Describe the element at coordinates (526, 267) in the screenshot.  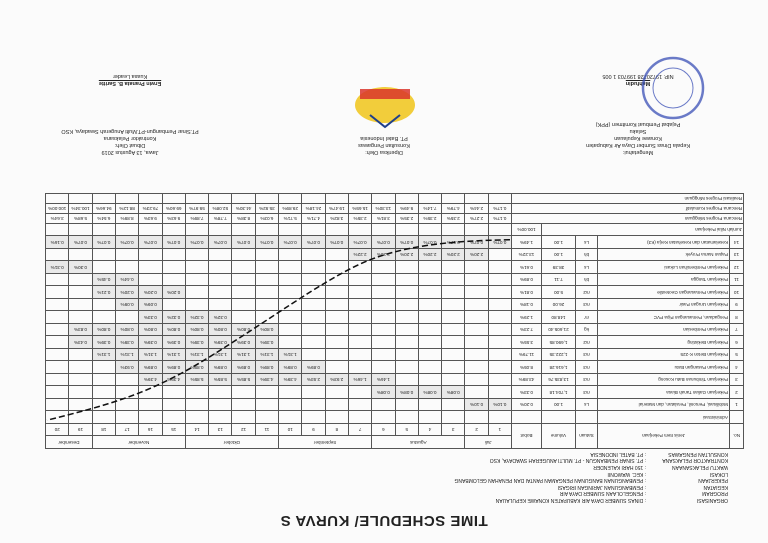
I see `item-weight: 0.61%` at that location.